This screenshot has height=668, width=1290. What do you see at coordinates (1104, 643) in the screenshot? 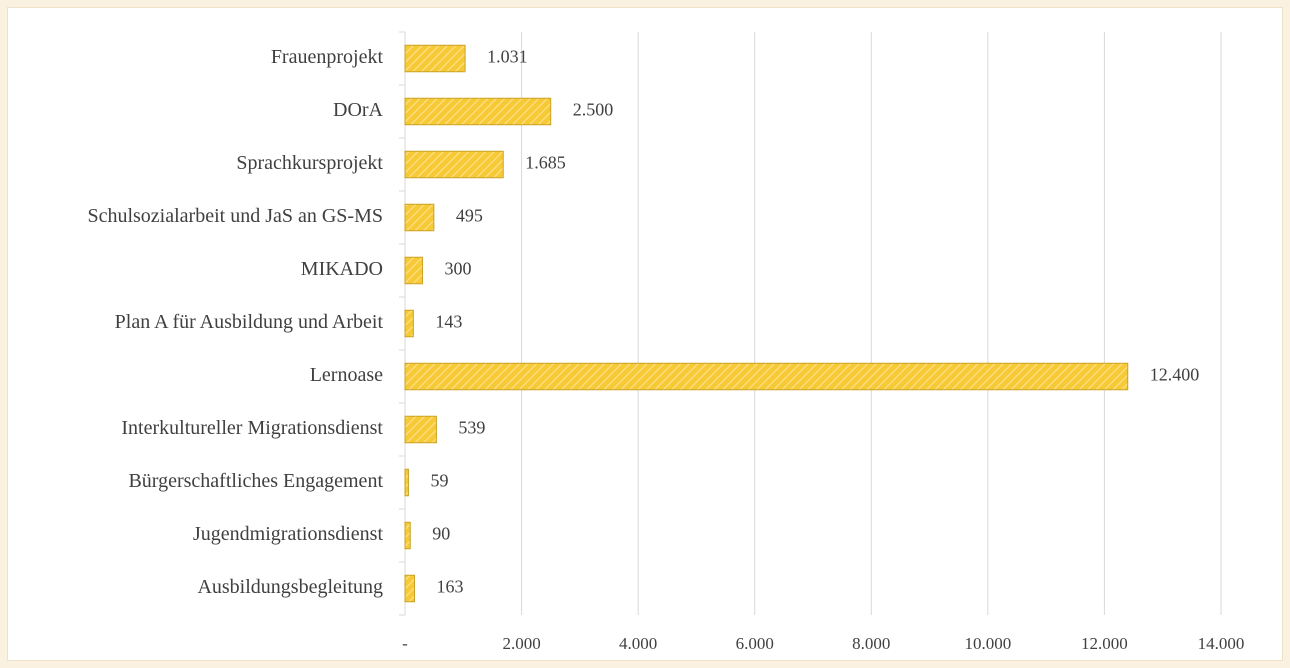
I see `x-tick-label: 12.000` at bounding box center [1104, 643].